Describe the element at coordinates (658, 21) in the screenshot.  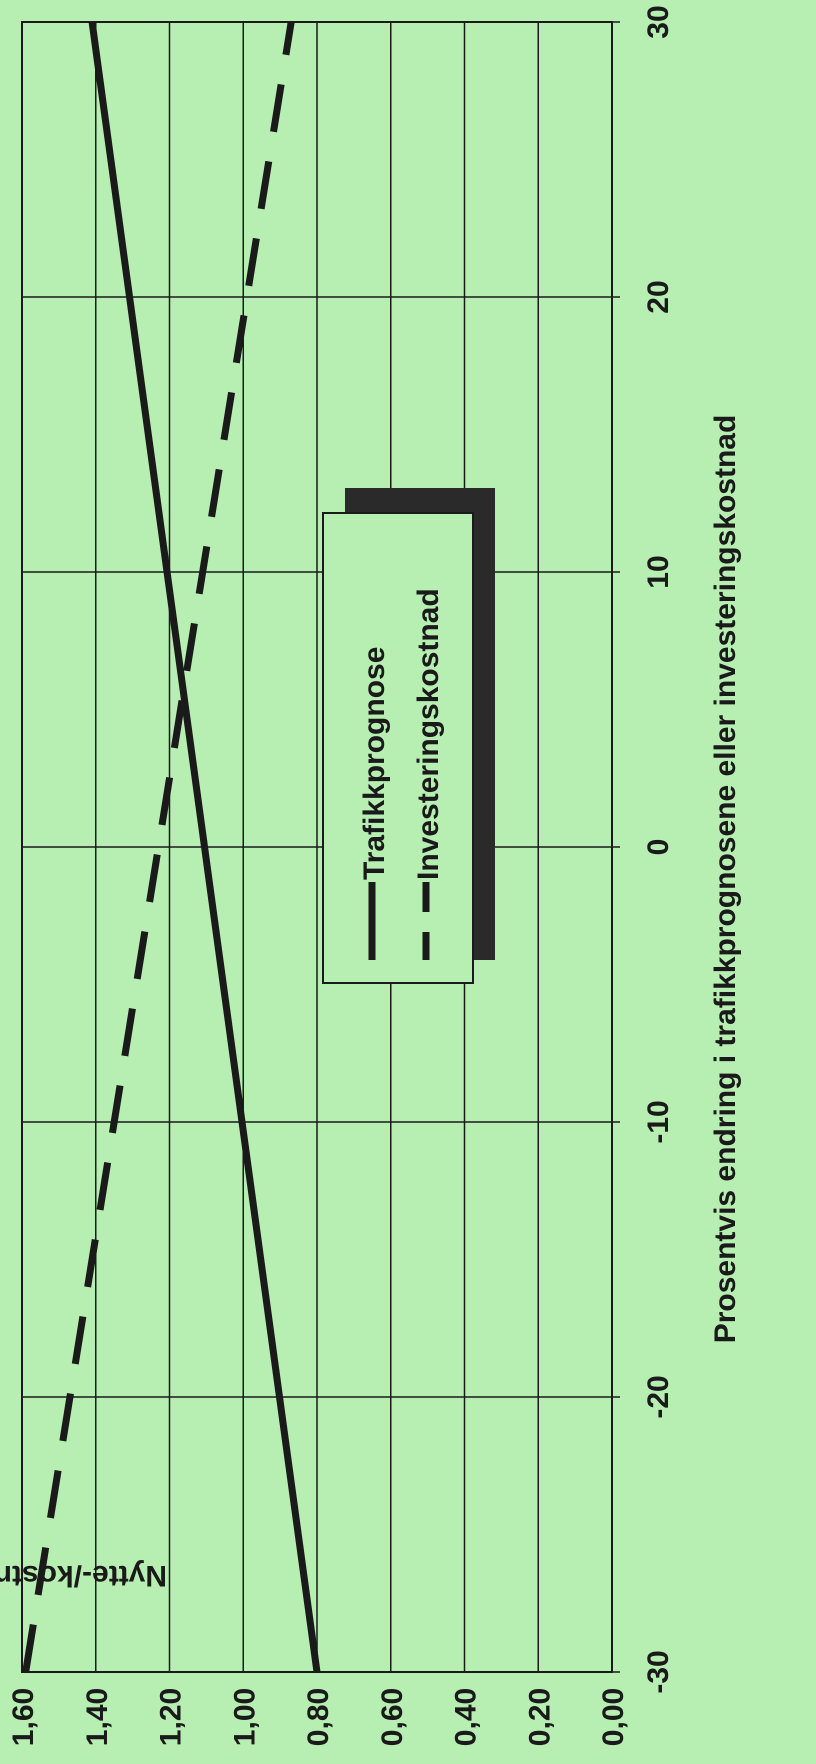
I see `x-tick-label: 30` at that location.